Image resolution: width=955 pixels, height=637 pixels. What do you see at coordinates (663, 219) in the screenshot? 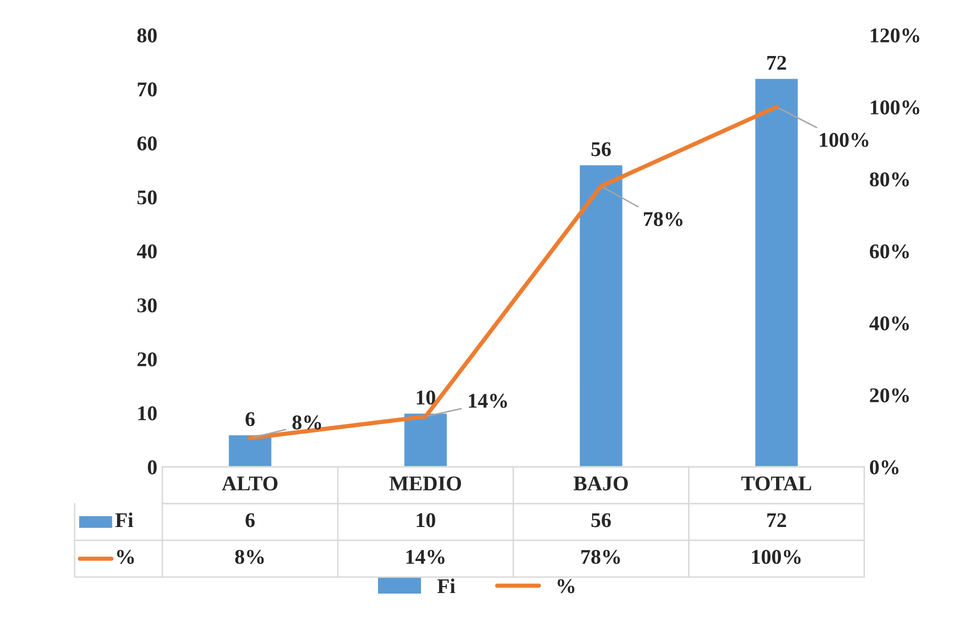
I see `text: 78%` at bounding box center [663, 219].